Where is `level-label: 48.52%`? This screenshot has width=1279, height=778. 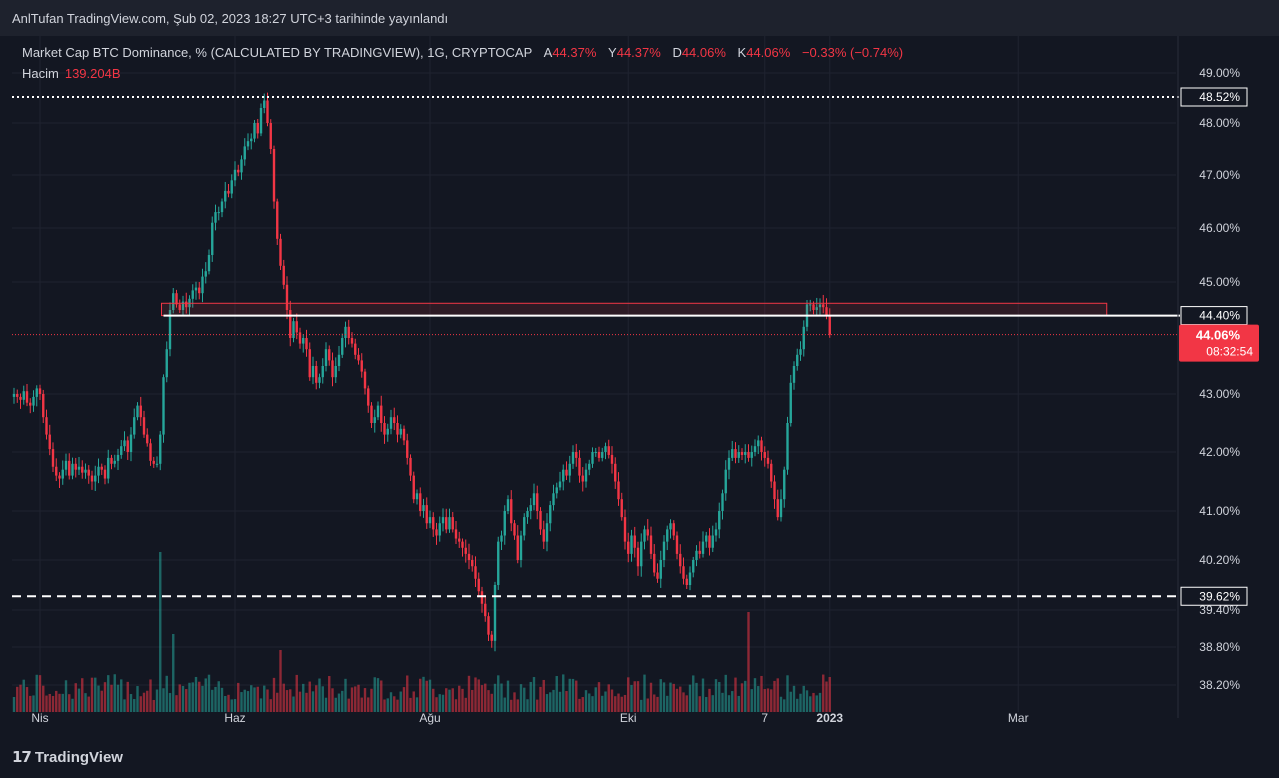
level-label: 48.52% is located at coordinates (1219, 97).